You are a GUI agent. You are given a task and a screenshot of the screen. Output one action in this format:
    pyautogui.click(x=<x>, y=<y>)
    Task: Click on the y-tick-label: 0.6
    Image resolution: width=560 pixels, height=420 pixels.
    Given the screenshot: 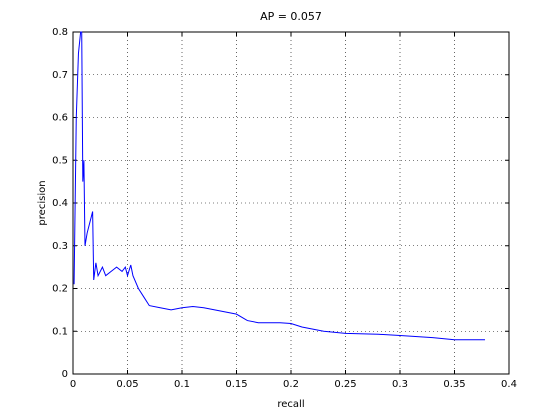 What is the action you would take?
    pyautogui.click(x=60, y=118)
    